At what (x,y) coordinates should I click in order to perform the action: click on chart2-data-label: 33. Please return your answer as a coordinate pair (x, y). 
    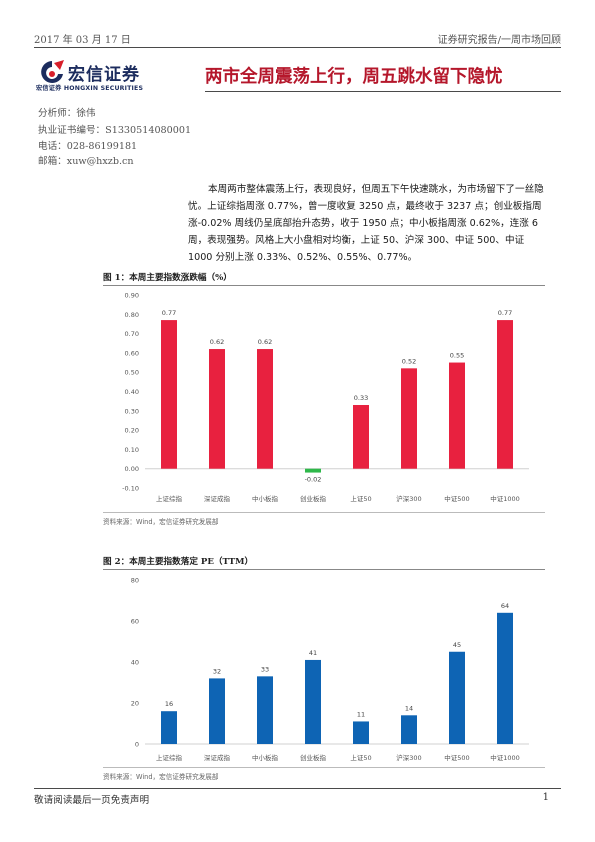
    Looking at the image, I should click on (265, 669).